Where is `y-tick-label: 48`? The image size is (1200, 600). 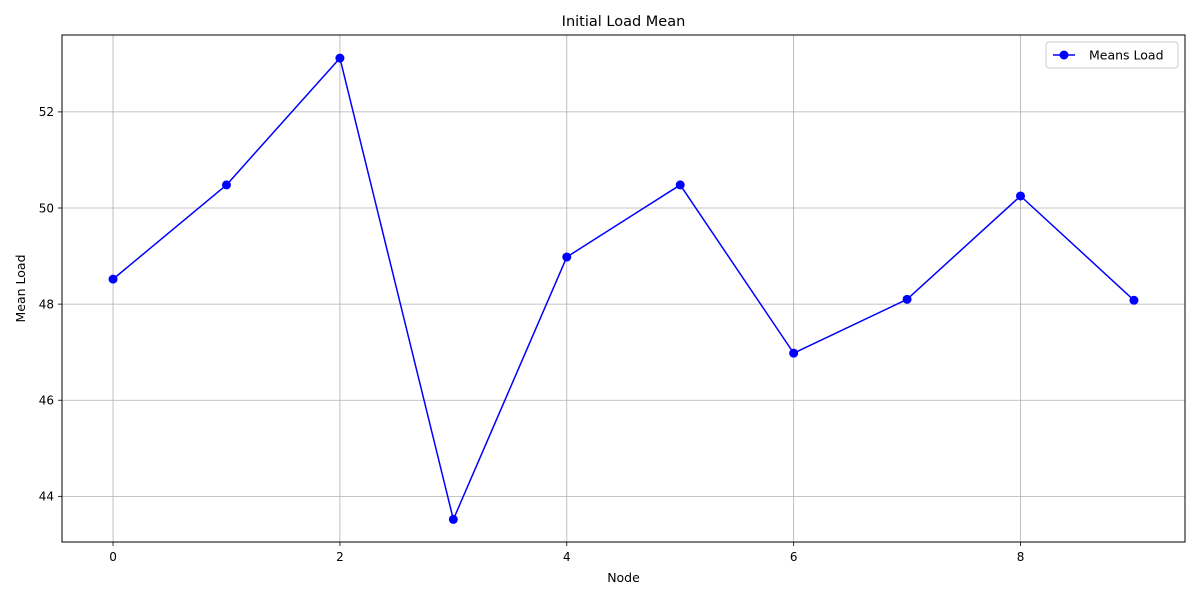
y-tick-label: 48 is located at coordinates (46, 304).